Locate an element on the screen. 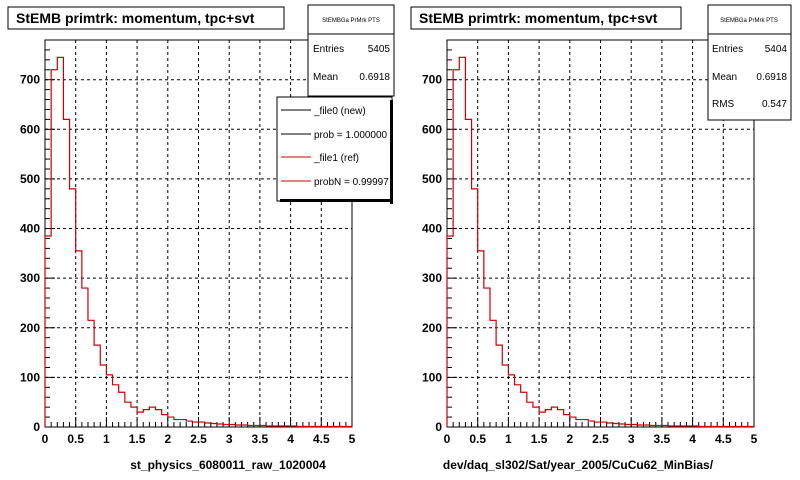 The width and height of the screenshot is (800, 480). y-tick-label-left: 300 is located at coordinates (30, 278).